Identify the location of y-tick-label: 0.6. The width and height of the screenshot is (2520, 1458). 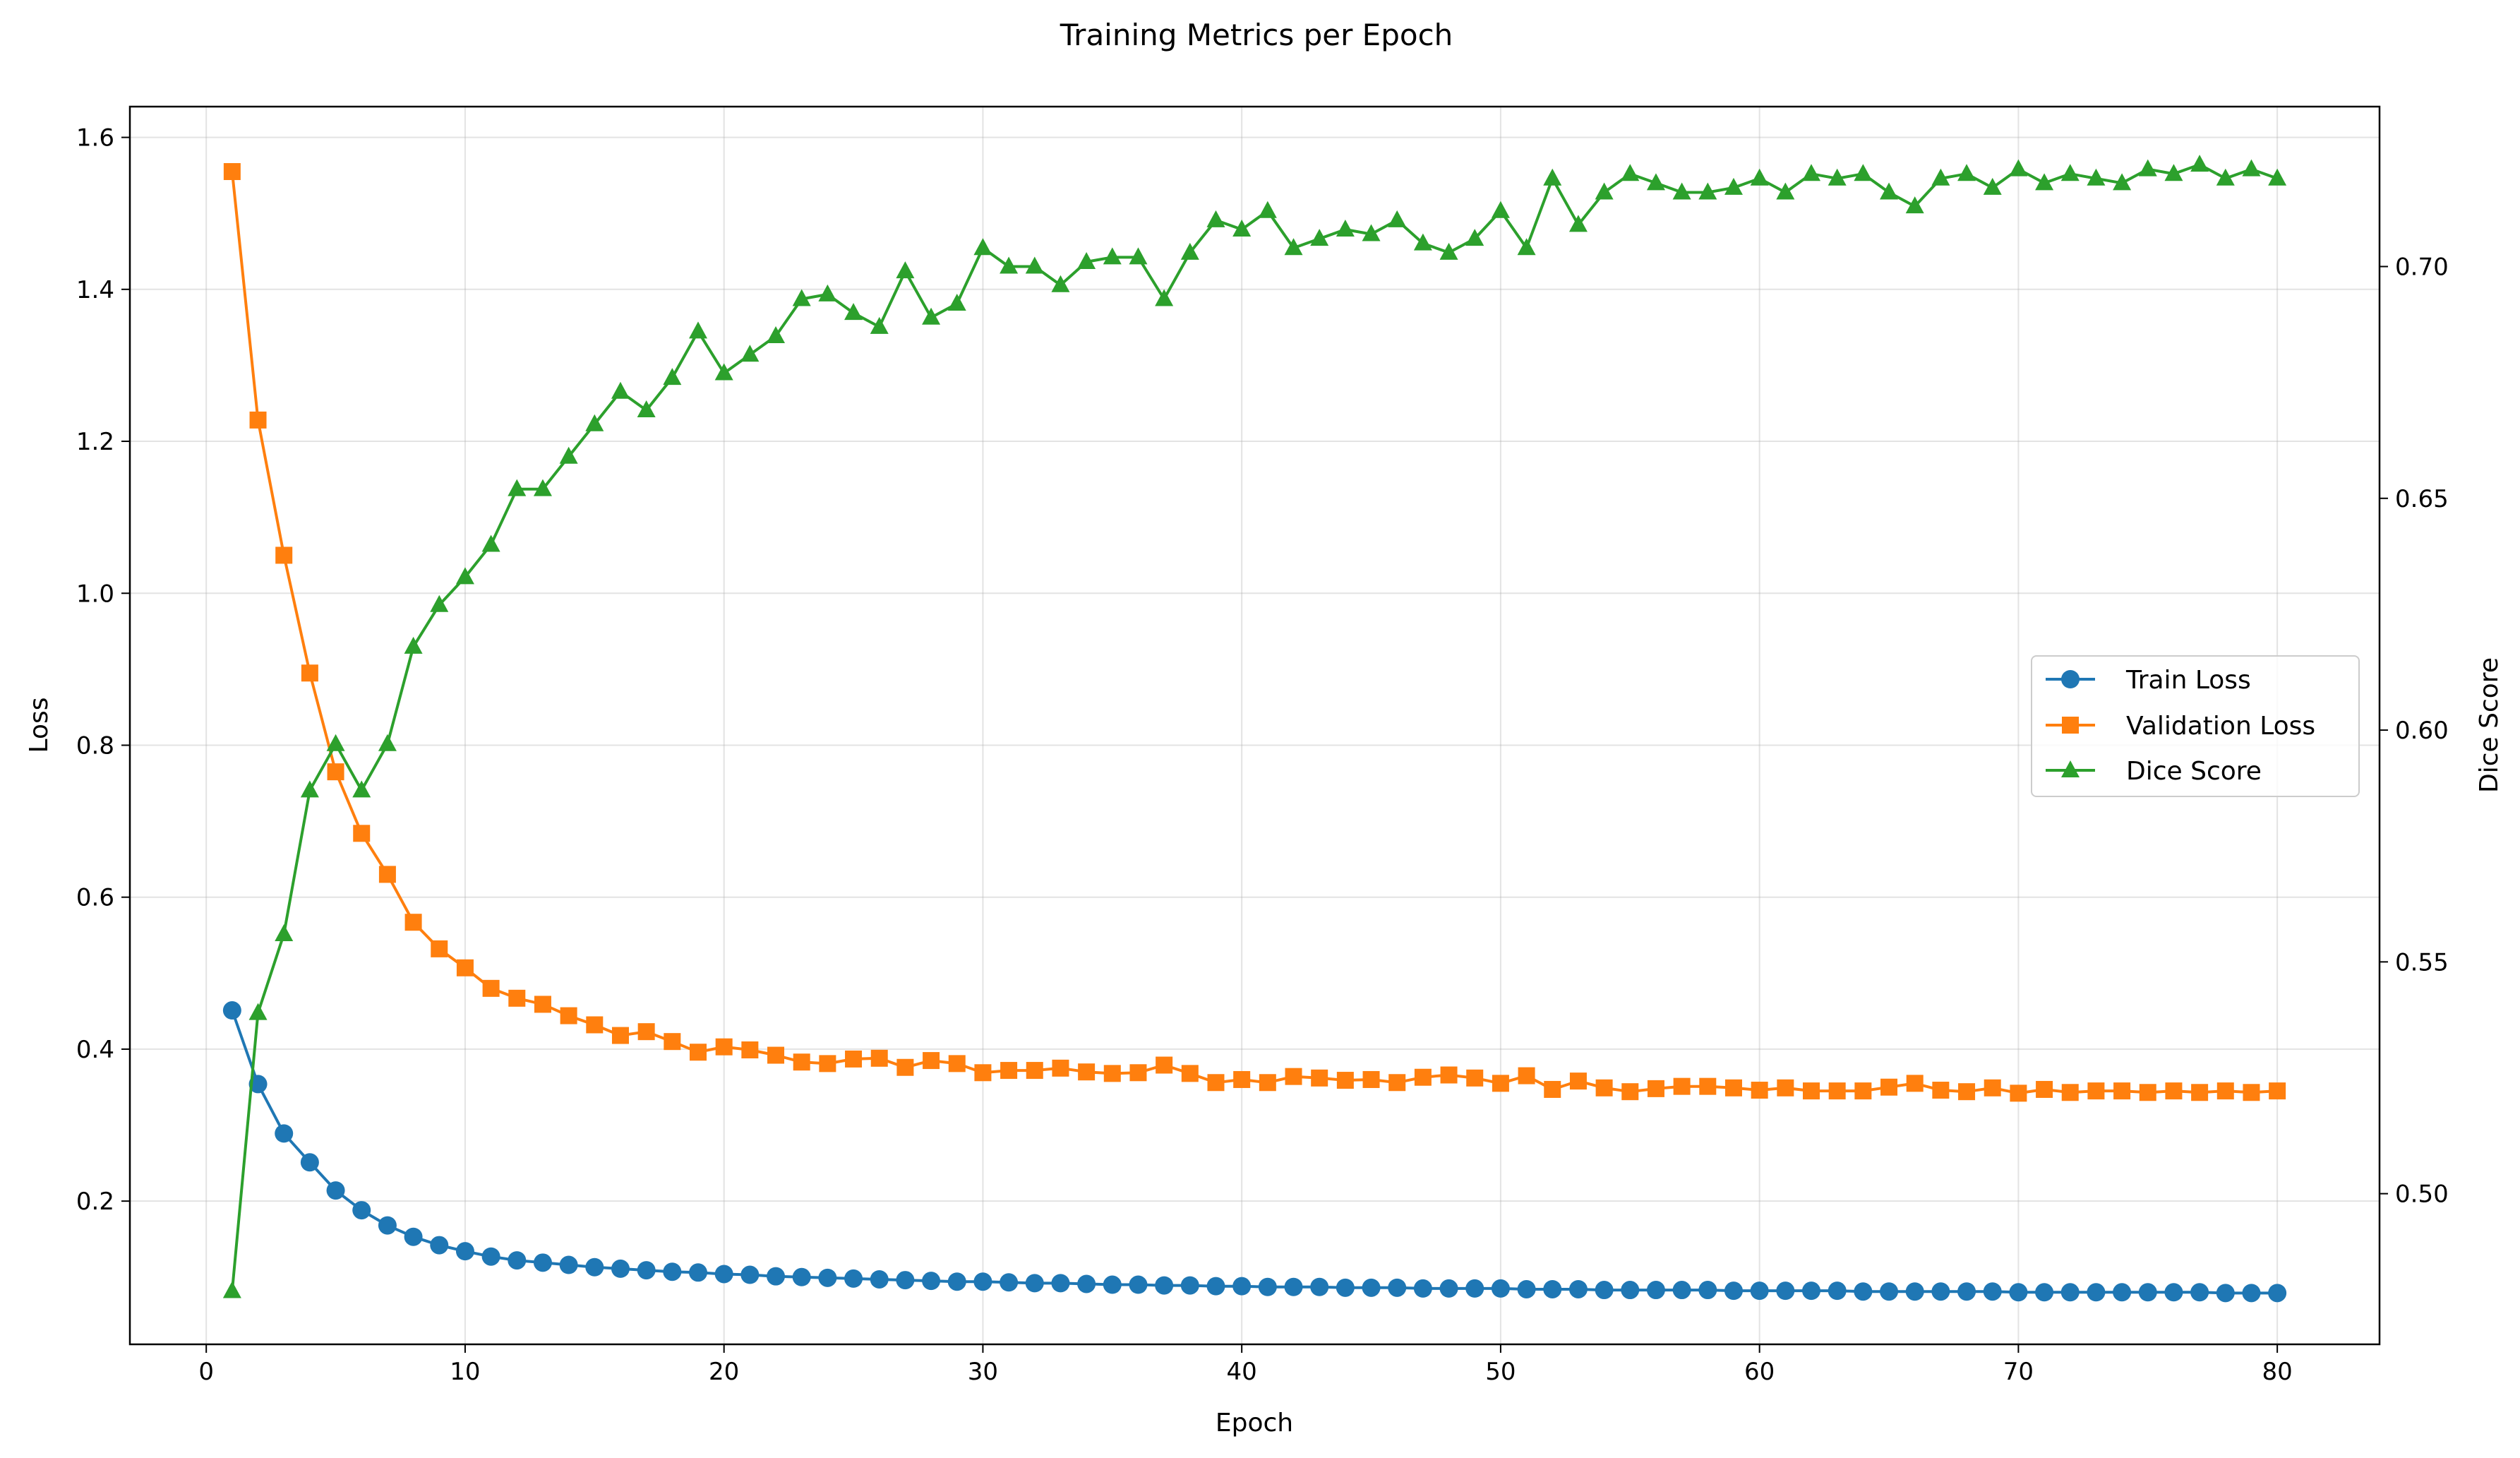
(95, 898).